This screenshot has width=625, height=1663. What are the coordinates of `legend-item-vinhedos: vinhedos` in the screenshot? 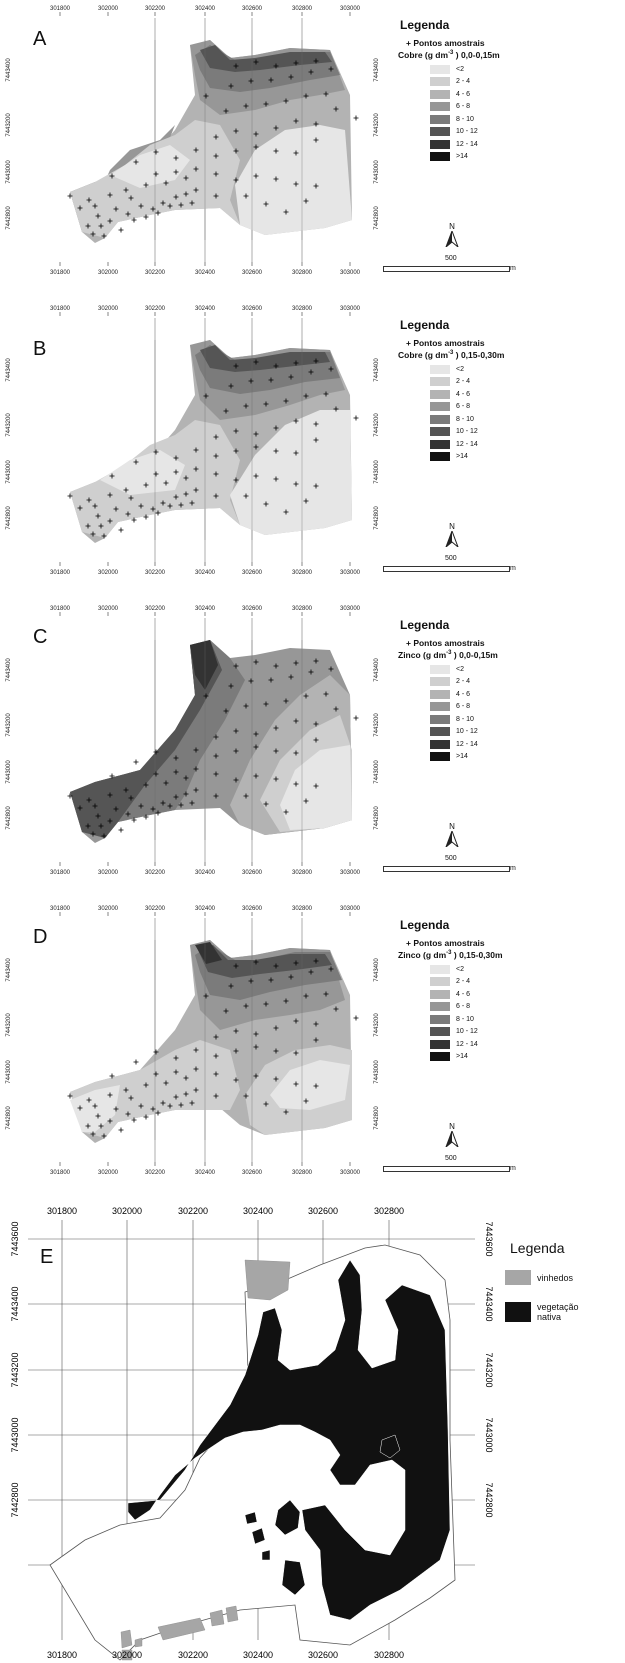 It's located at (539, 1277).